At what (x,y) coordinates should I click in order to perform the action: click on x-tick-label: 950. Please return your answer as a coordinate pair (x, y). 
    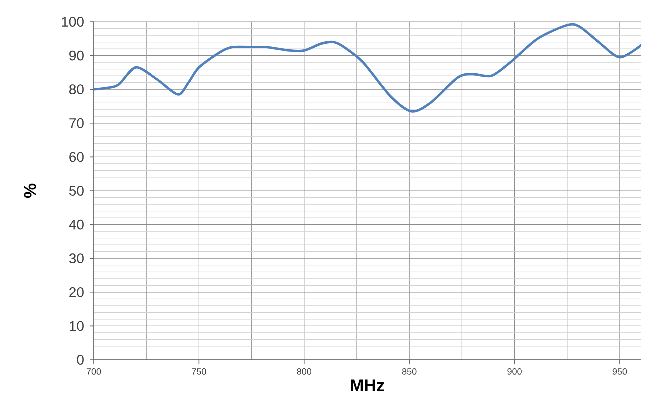
    Looking at the image, I should click on (620, 371).